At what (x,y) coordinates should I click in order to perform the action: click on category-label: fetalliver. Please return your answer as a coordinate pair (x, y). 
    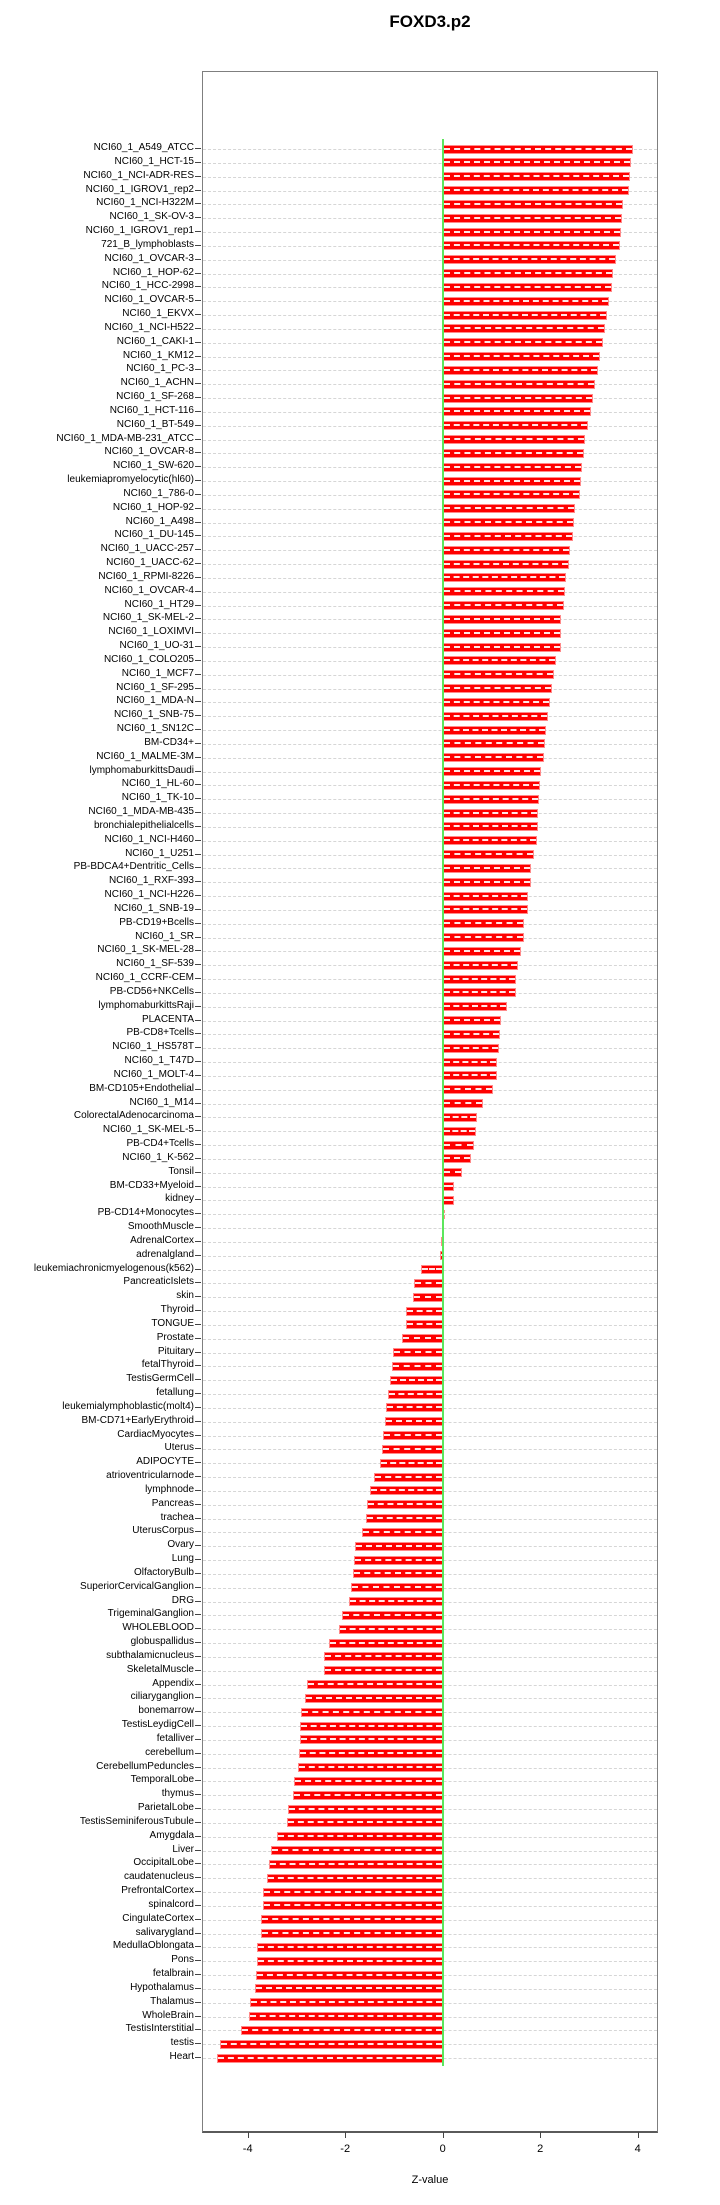
    Looking at the image, I should click on (175, 1738).